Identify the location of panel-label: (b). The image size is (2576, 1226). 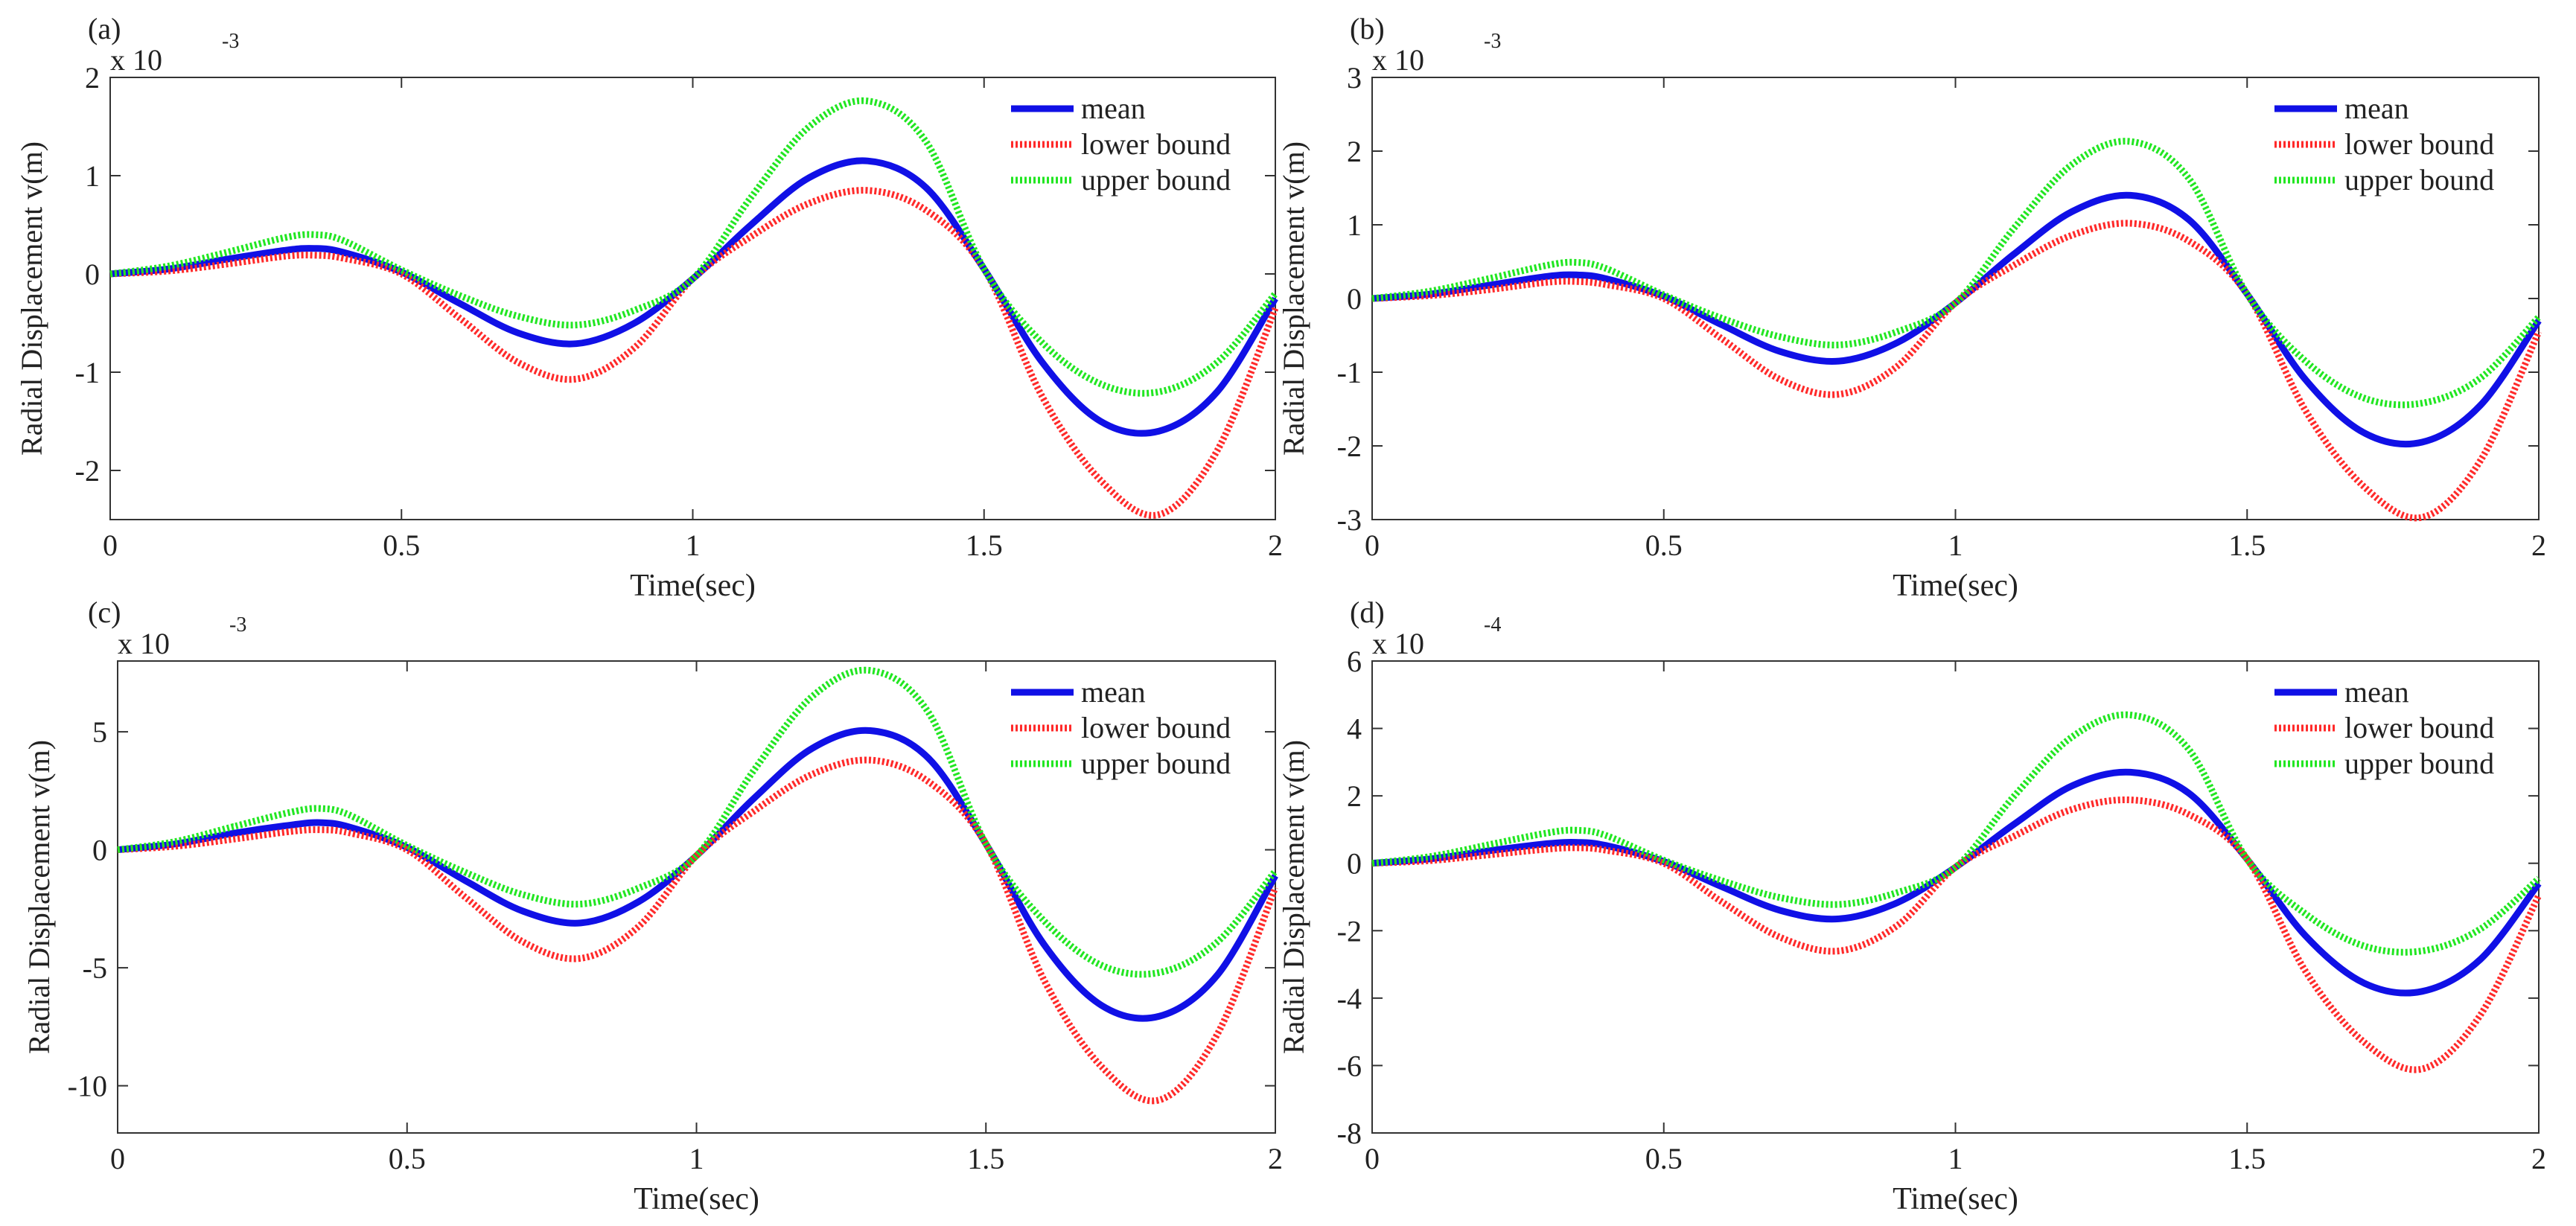
(1367, 28).